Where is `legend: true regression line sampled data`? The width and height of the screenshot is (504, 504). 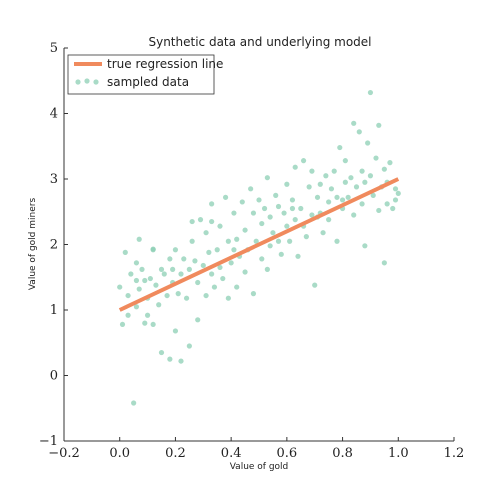 legend: true regression line sampled data is located at coordinates (145, 74).